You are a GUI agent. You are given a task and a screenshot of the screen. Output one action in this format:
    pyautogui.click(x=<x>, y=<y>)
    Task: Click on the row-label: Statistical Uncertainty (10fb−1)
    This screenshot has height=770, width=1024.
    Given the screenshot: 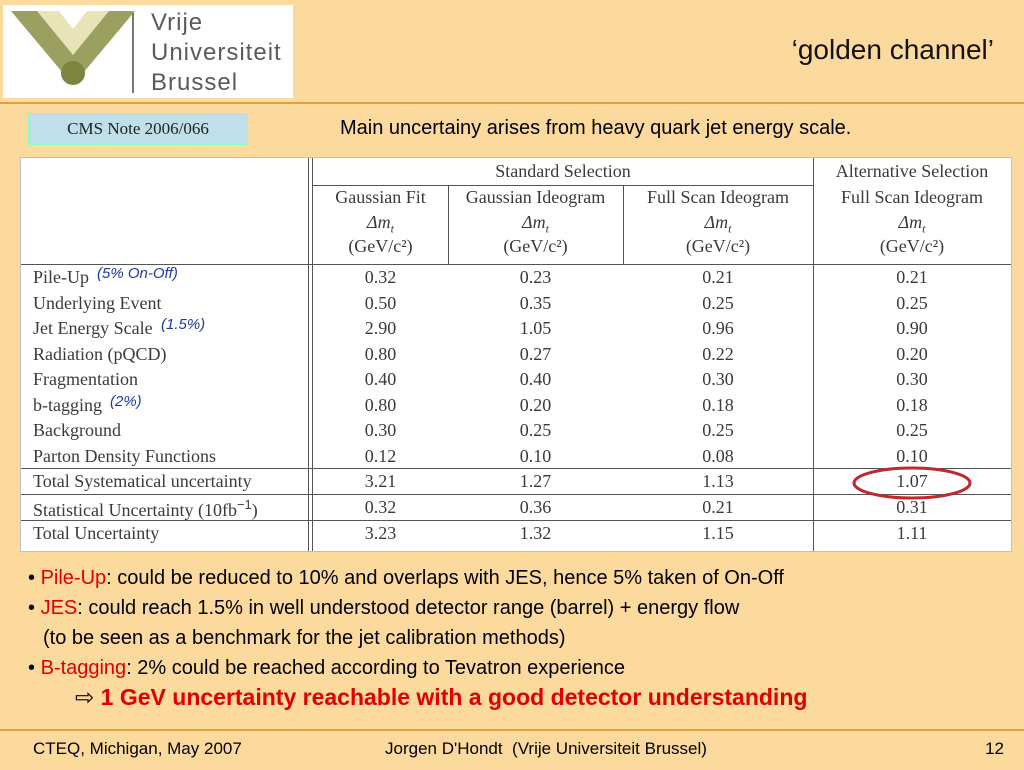 What is the action you would take?
    pyautogui.click(x=145, y=509)
    